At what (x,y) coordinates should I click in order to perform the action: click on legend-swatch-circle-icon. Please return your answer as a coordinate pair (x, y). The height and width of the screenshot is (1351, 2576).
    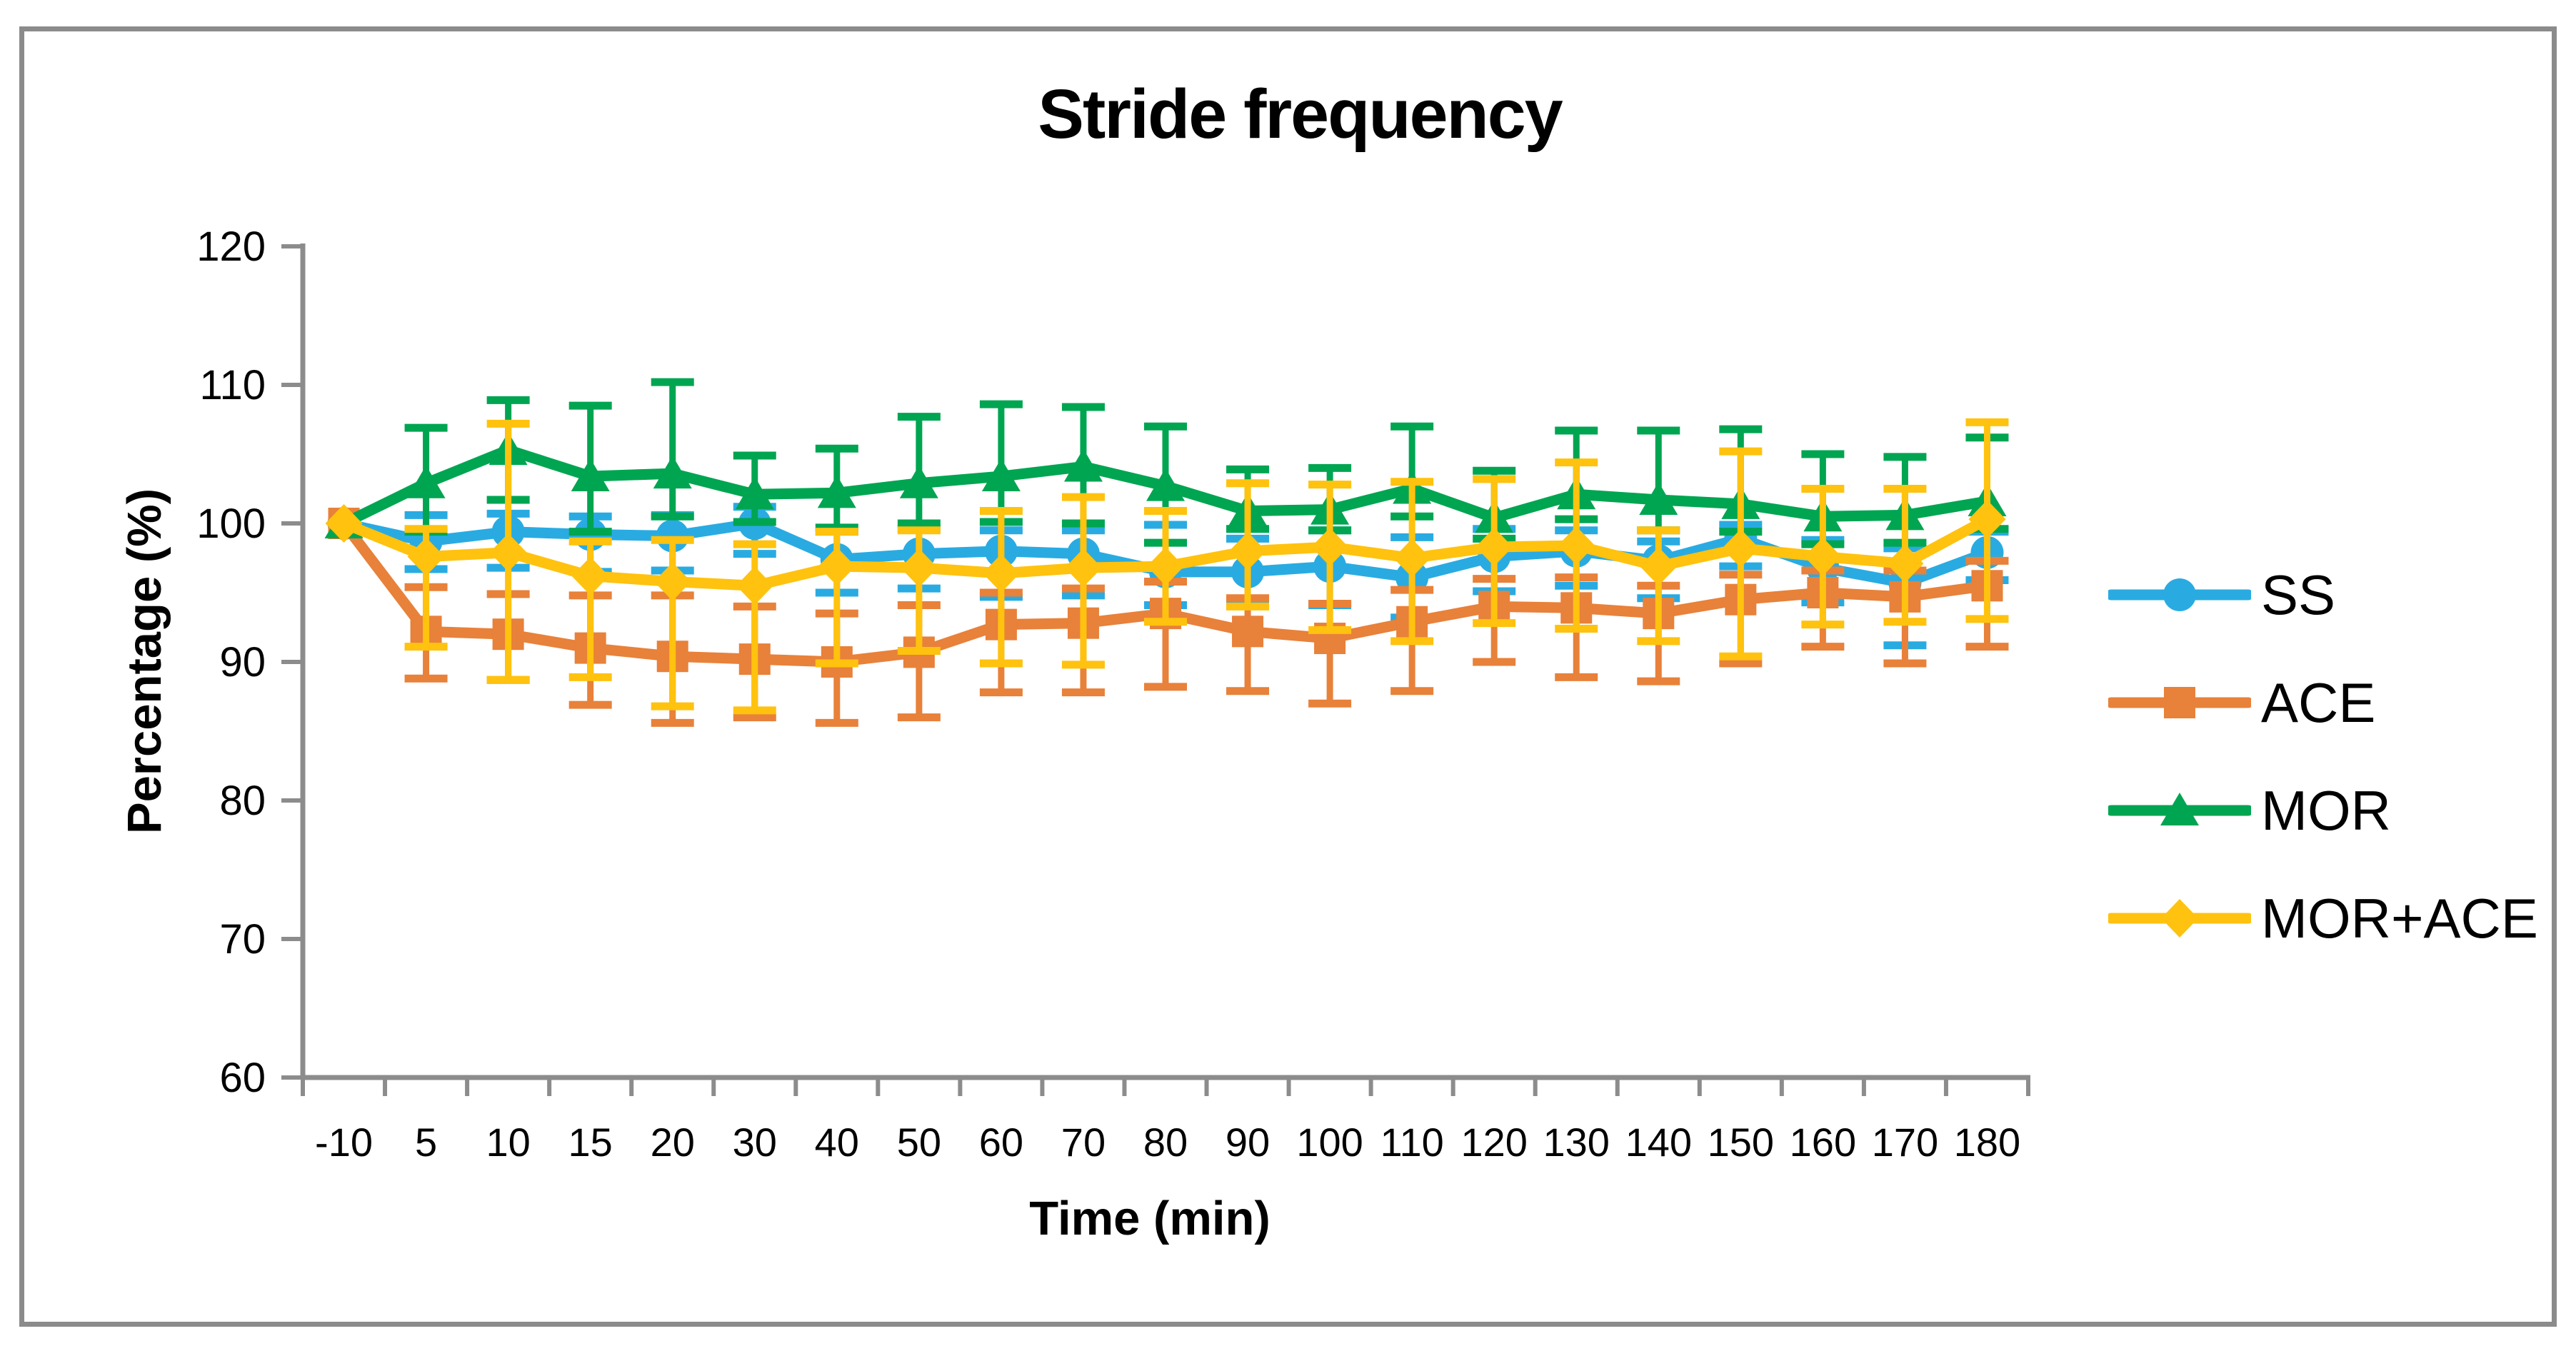
    Looking at the image, I should click on (2179, 595).